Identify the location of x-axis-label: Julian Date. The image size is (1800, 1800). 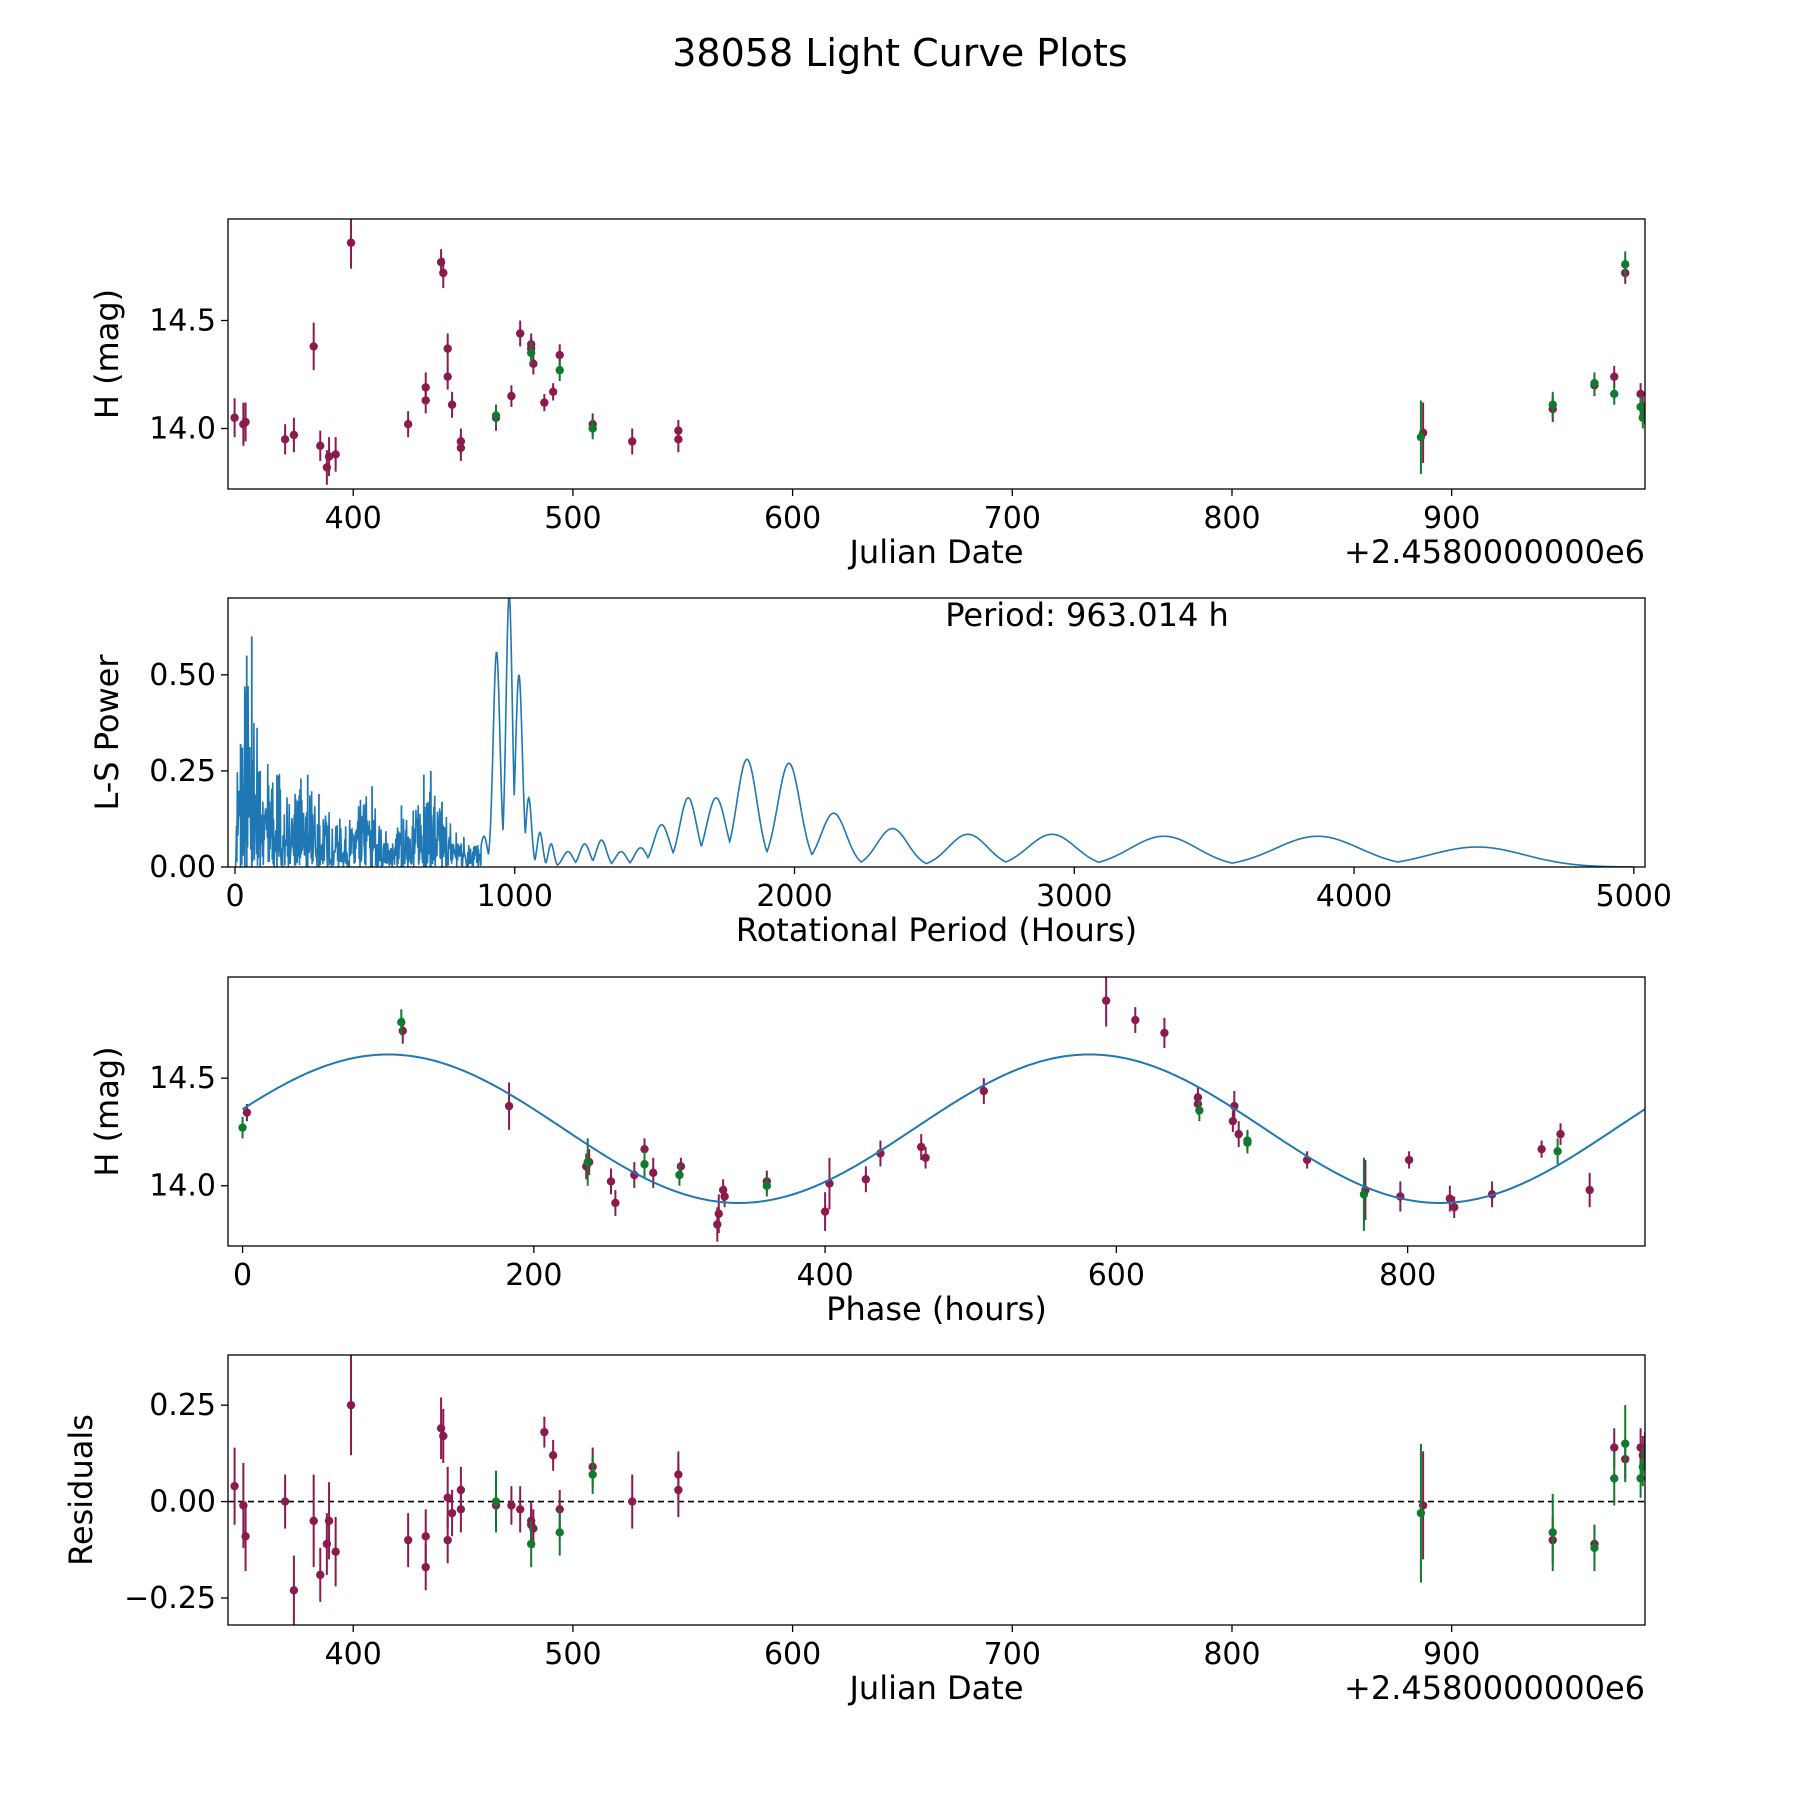
(935, 552).